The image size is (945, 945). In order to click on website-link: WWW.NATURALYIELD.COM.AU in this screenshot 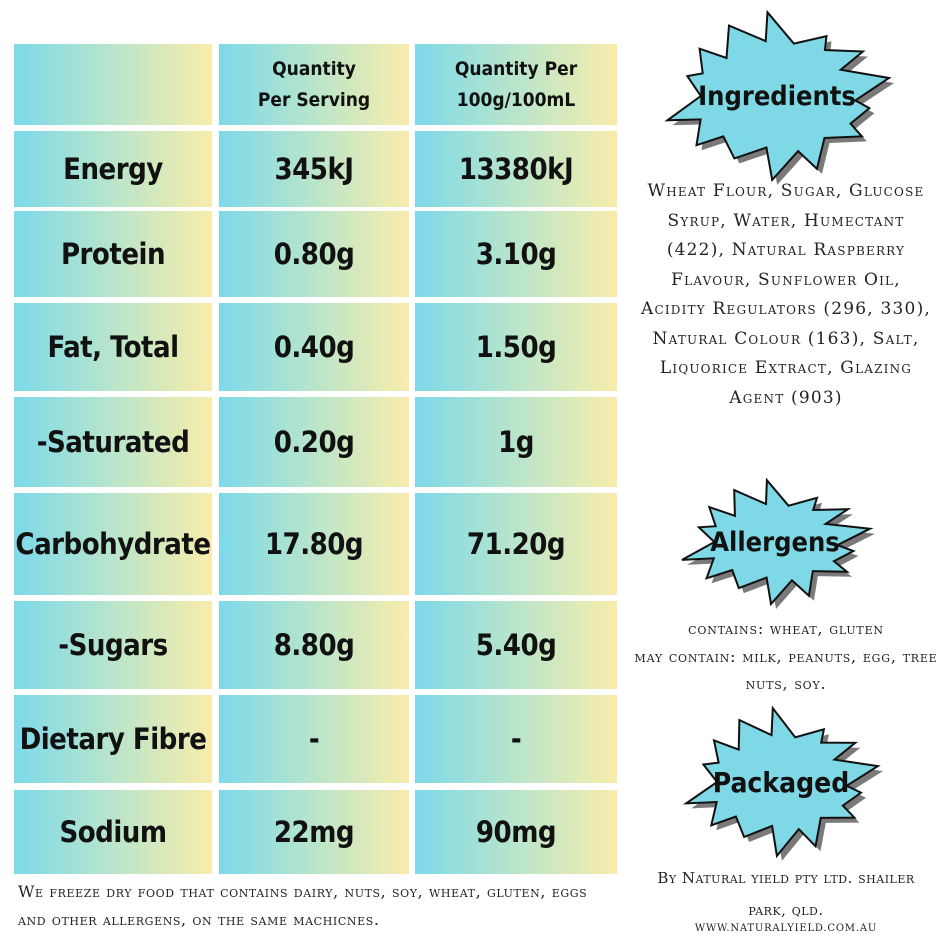, I will do `click(786, 928)`.